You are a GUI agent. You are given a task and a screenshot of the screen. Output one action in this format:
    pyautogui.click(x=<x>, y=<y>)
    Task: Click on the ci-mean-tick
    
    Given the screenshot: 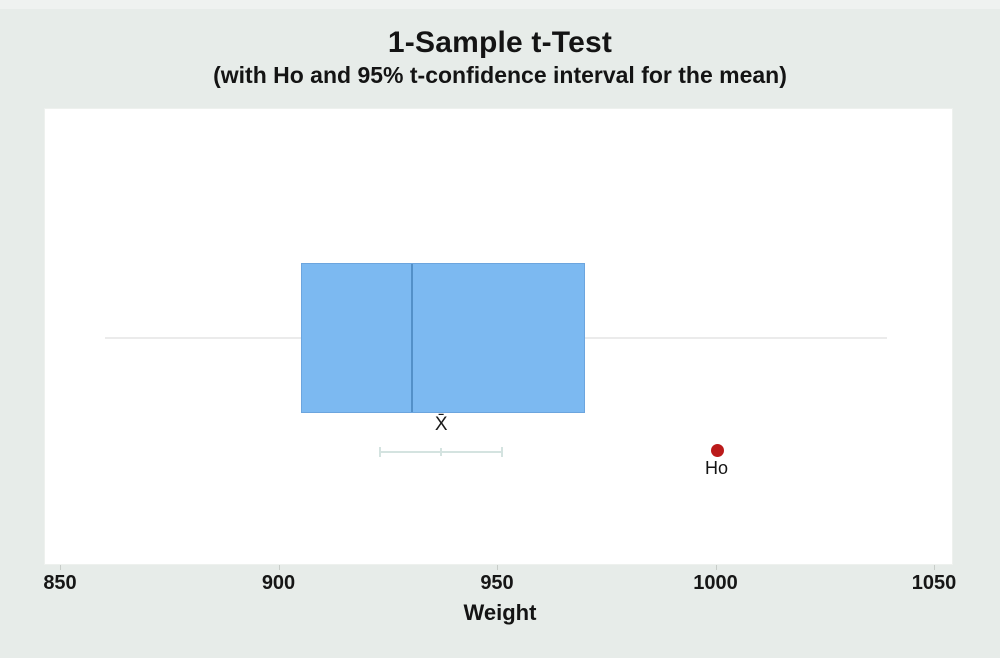 What is the action you would take?
    pyautogui.click(x=441, y=452)
    